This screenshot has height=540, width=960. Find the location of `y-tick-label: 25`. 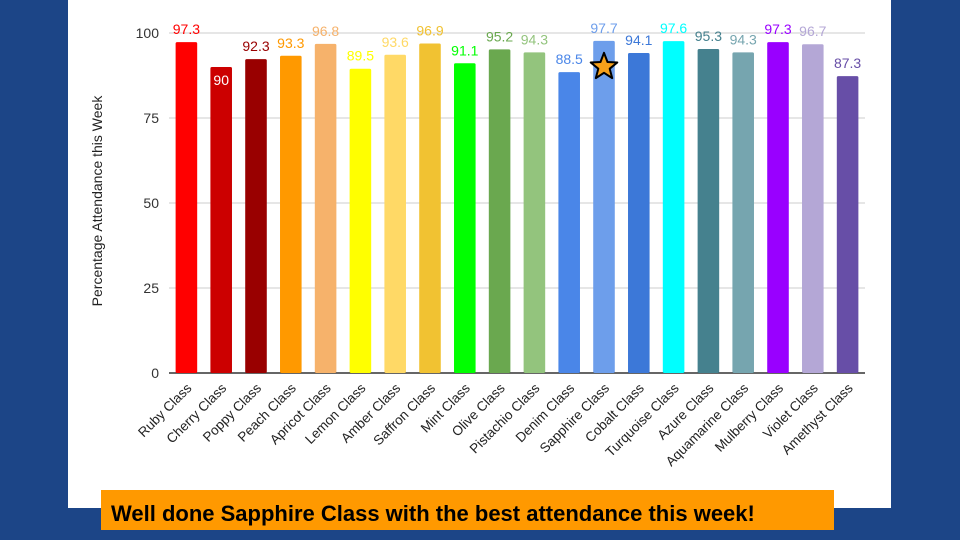

y-tick-label: 25 is located at coordinates (151, 288).